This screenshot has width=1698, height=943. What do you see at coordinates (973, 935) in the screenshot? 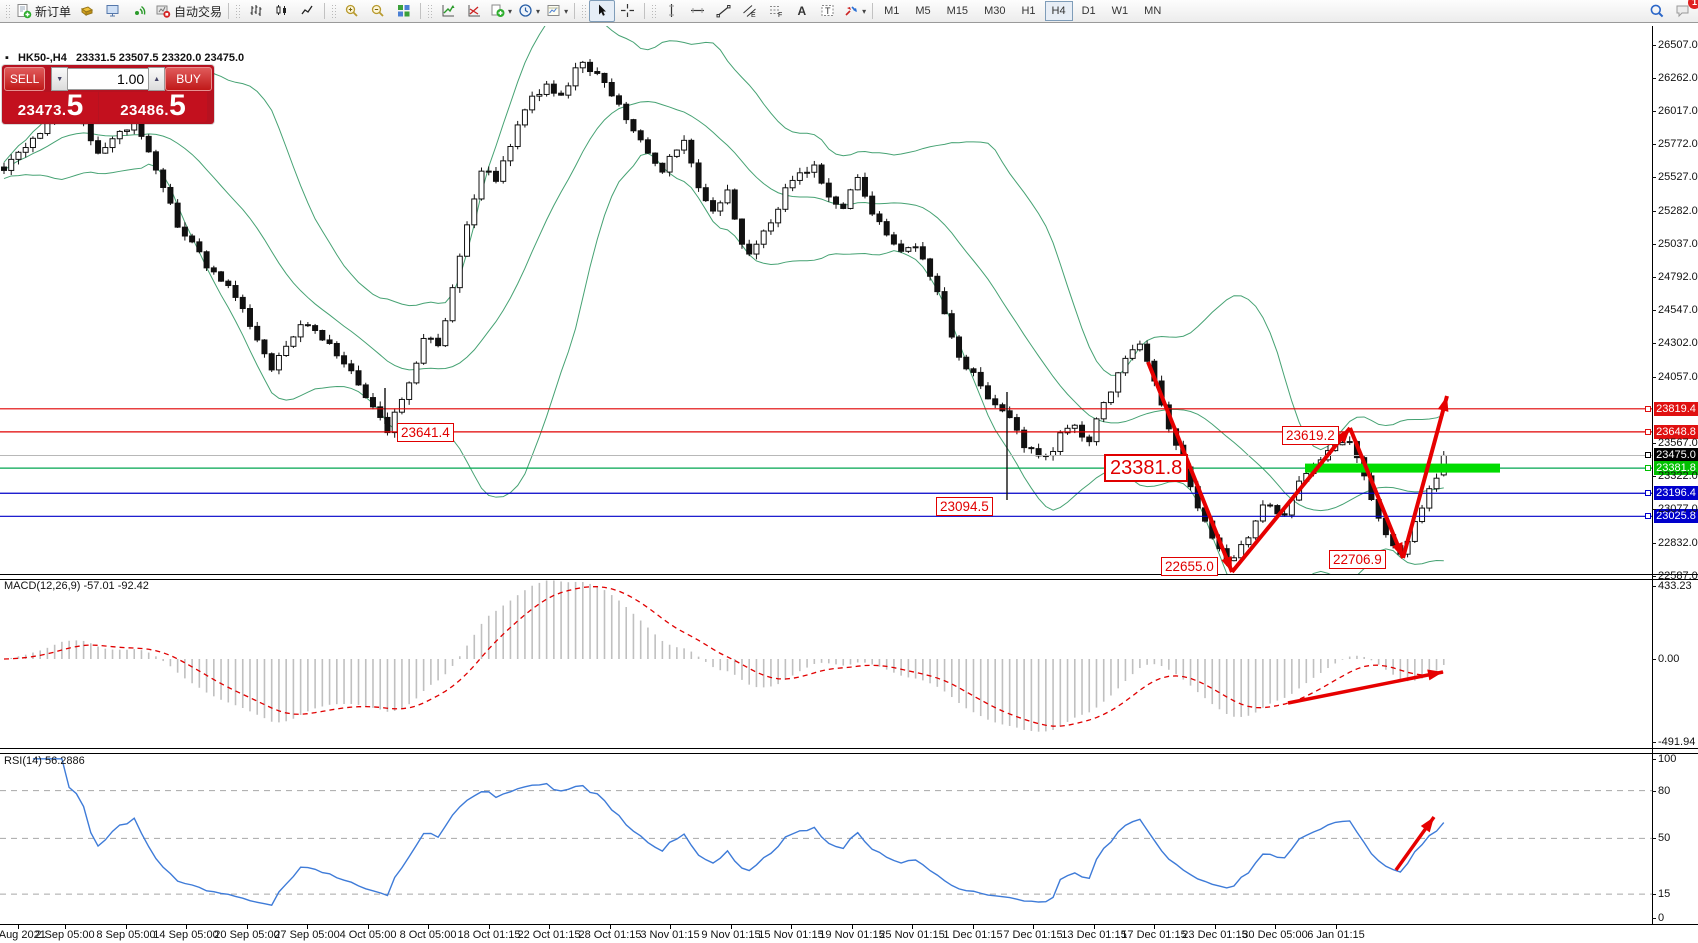
I see `date-label: 1 Dec 01:15` at bounding box center [973, 935].